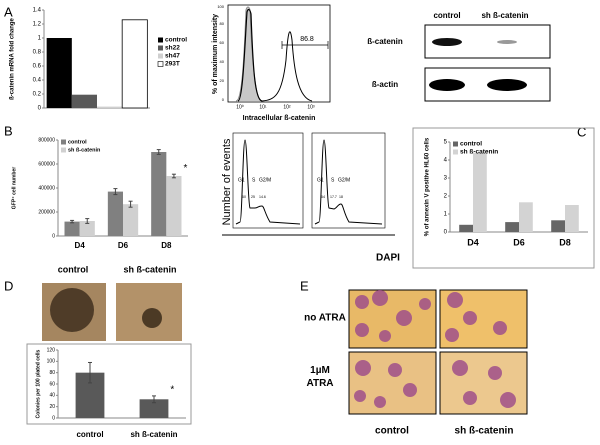  I want to click on y-tick-label: 3, so click(446, 179).